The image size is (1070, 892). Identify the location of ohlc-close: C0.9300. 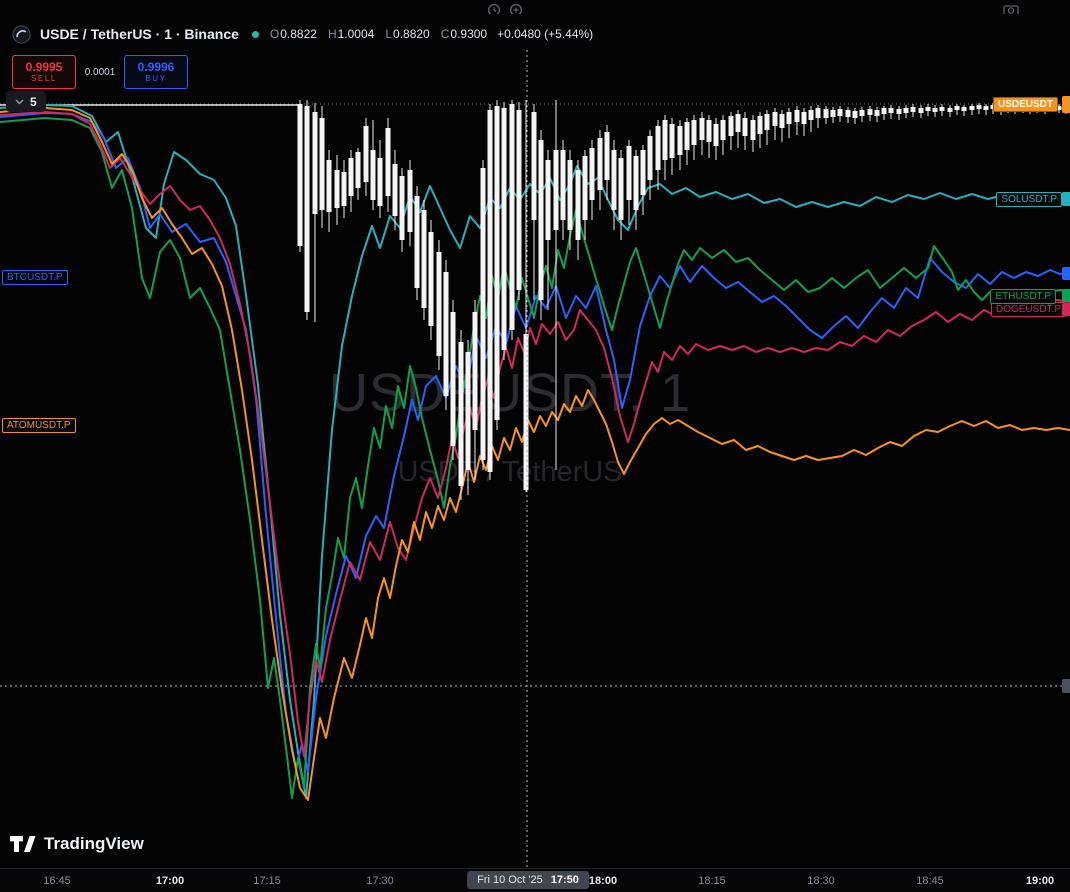
(464, 34).